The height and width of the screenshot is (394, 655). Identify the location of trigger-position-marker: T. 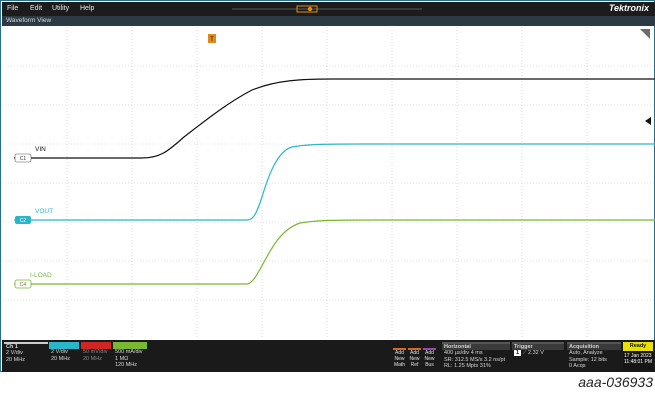
(212, 38).